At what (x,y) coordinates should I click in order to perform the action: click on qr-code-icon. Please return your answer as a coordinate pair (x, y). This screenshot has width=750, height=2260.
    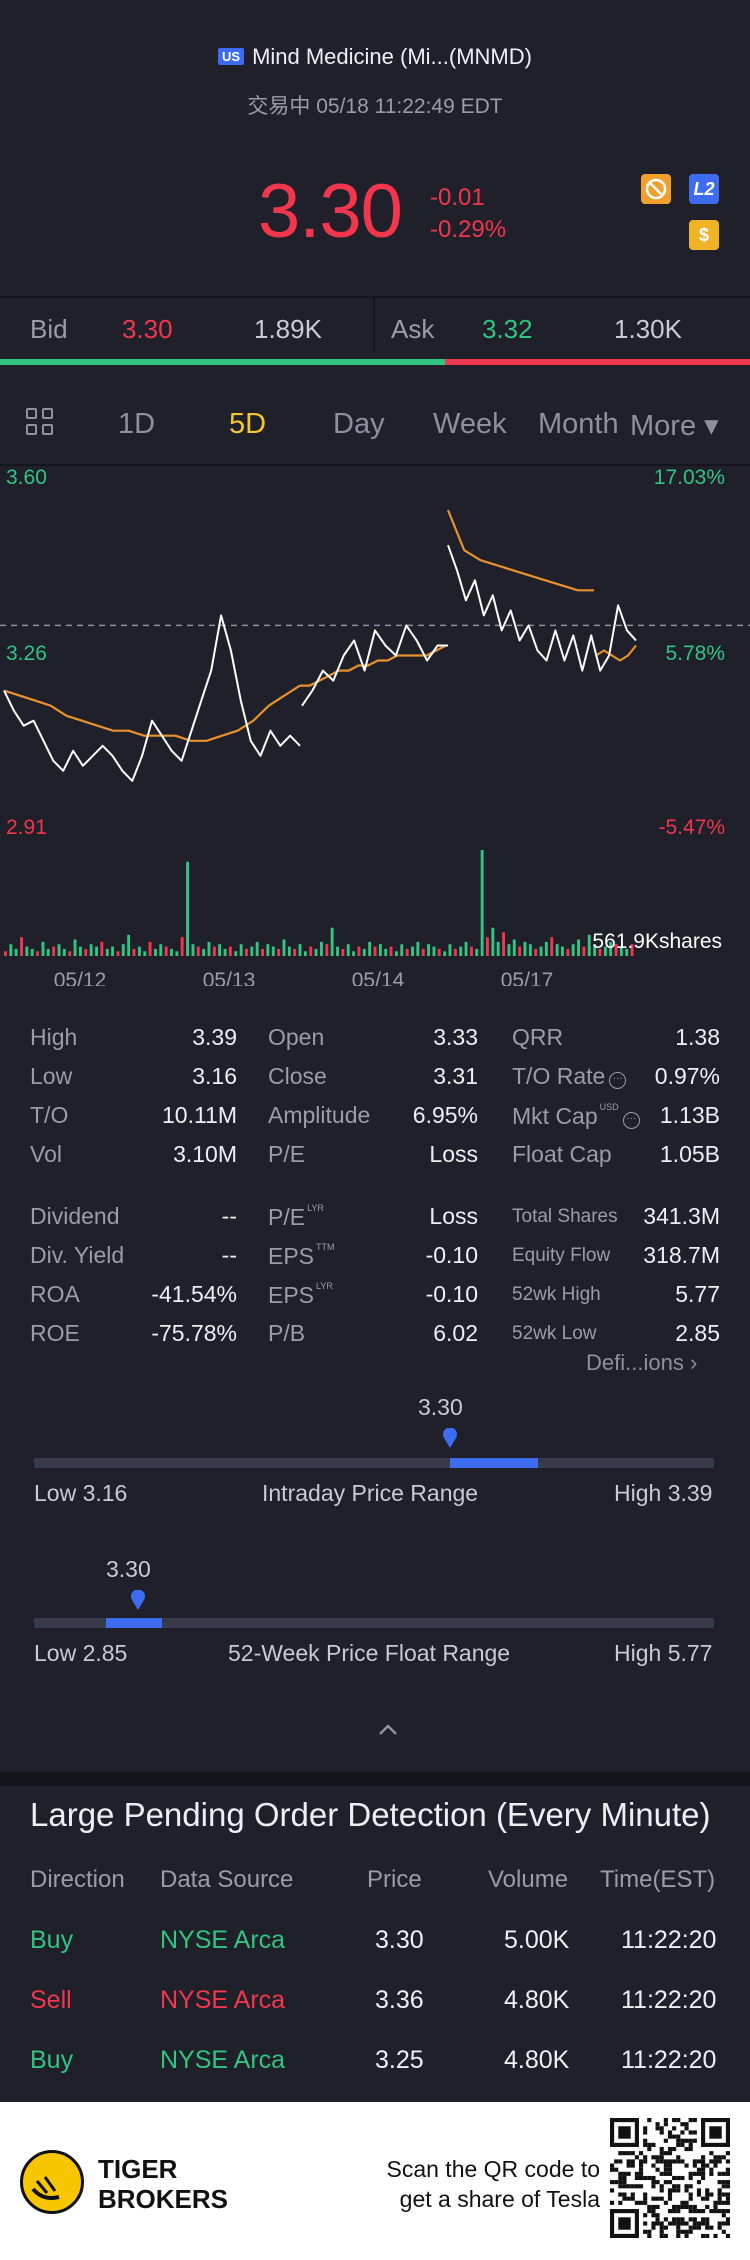
    Looking at the image, I should click on (670, 2178).